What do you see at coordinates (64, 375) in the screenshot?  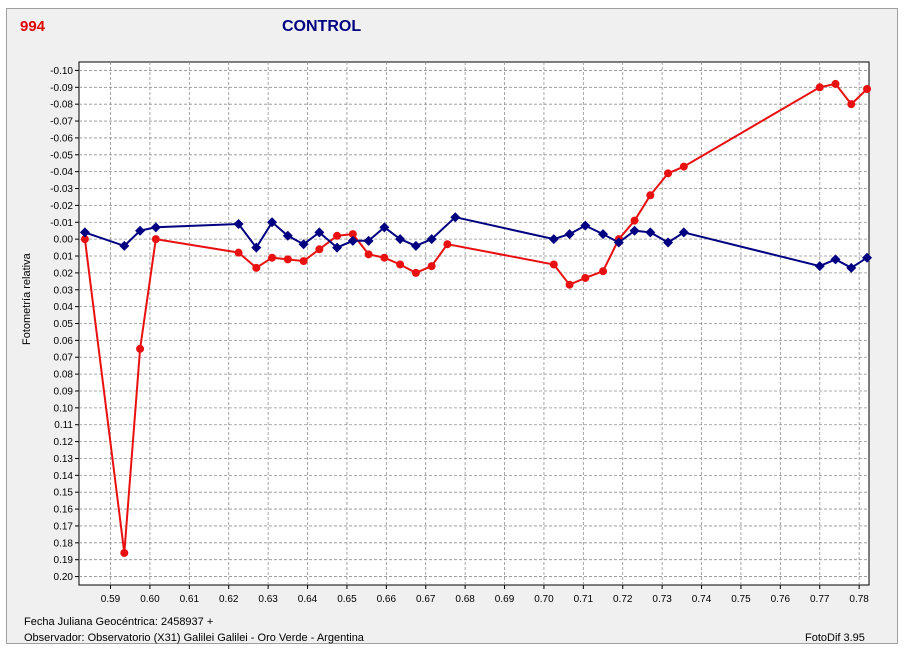 I see `y-tick-label: 0.08` at bounding box center [64, 375].